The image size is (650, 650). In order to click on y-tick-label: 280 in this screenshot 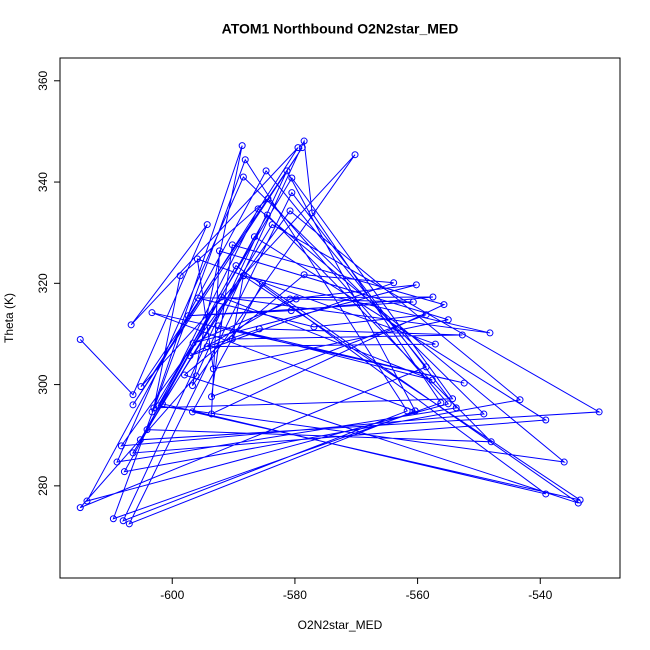, I will do `click(43, 486)`.